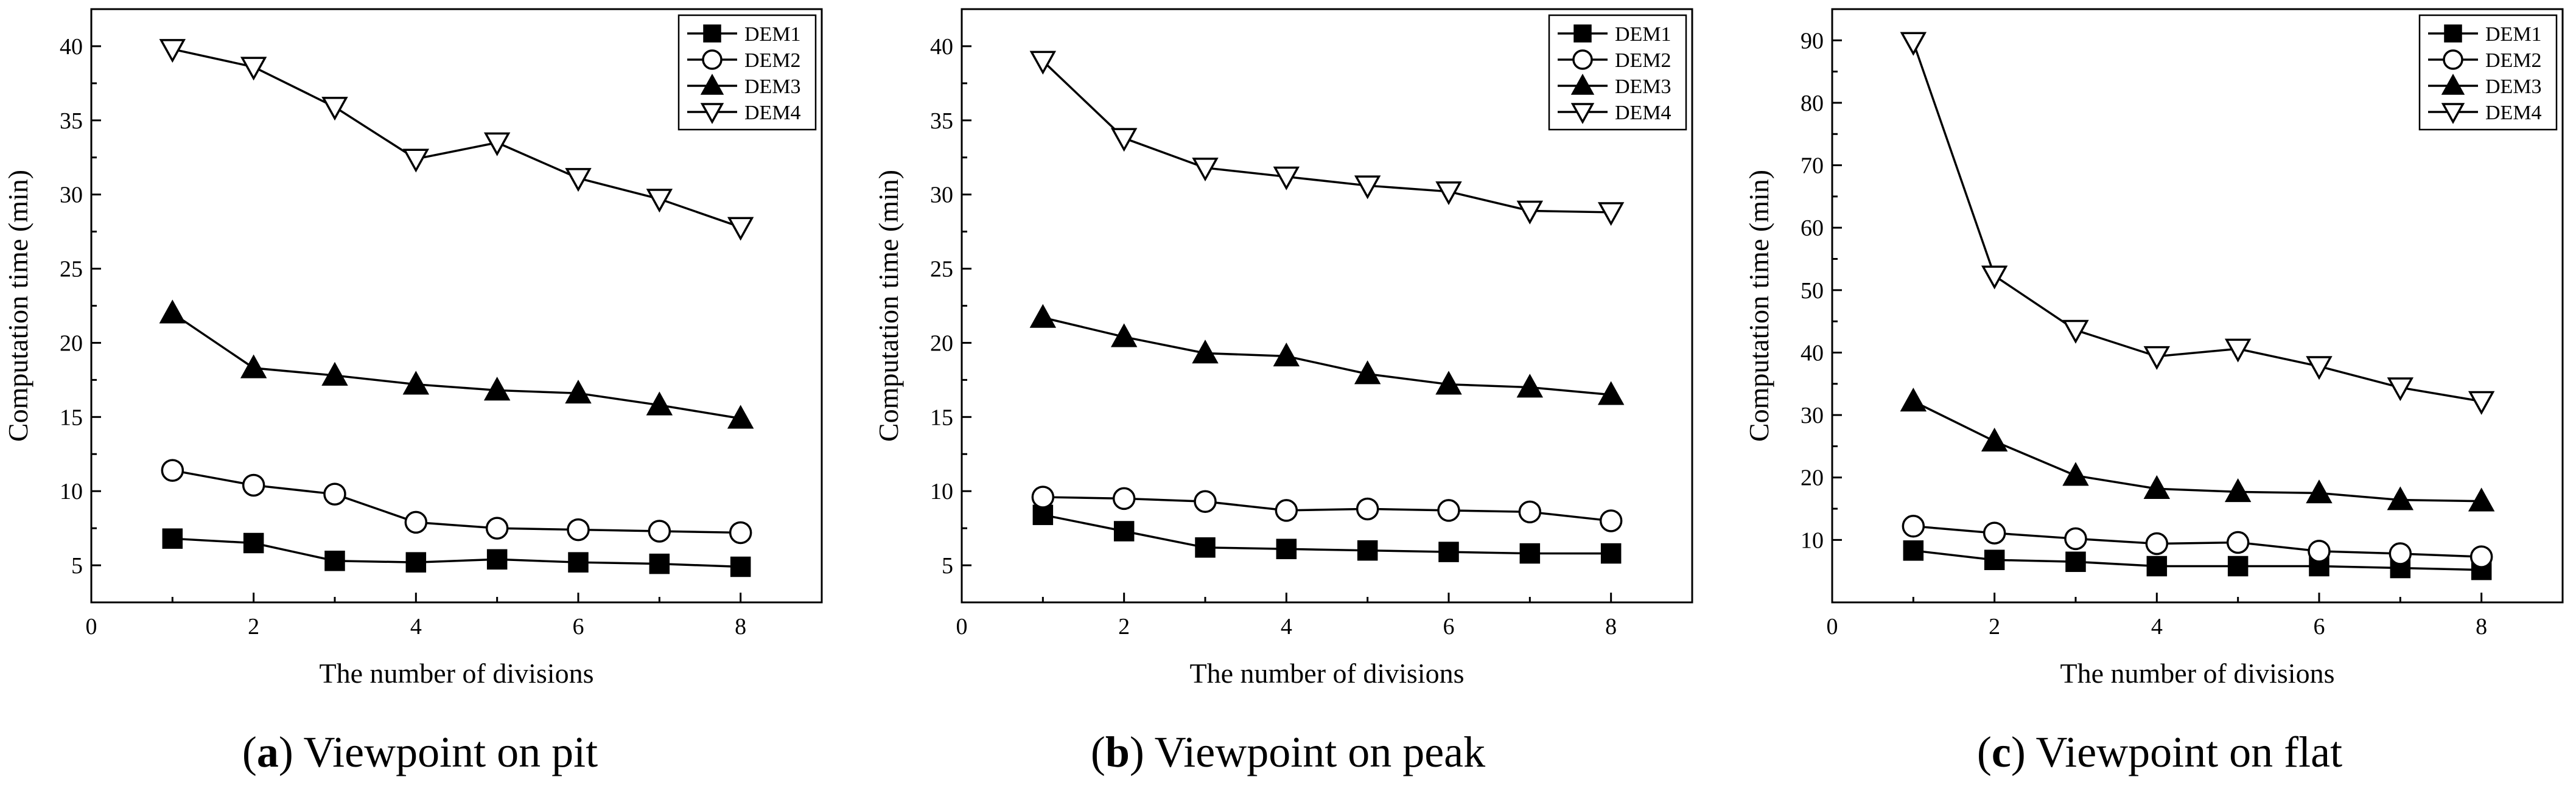 The height and width of the screenshot is (791, 2576). I want to click on chart-c-dem4-line, so click(2197, 222).